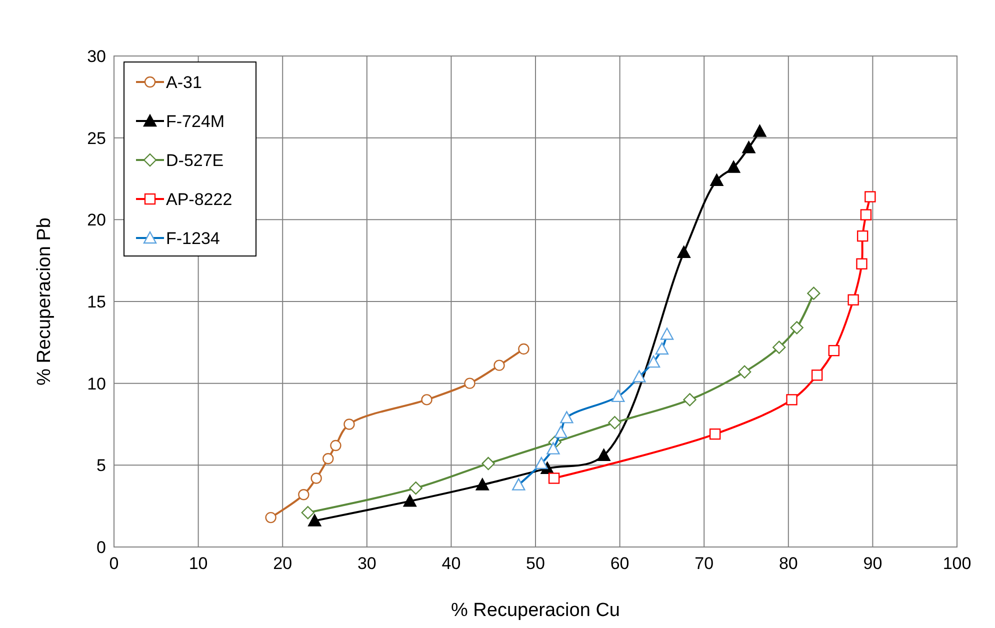 This screenshot has height=628, width=995. Describe the element at coordinates (535, 610) in the screenshot. I see `x-axis-title: % Recuperacion Cu` at that location.